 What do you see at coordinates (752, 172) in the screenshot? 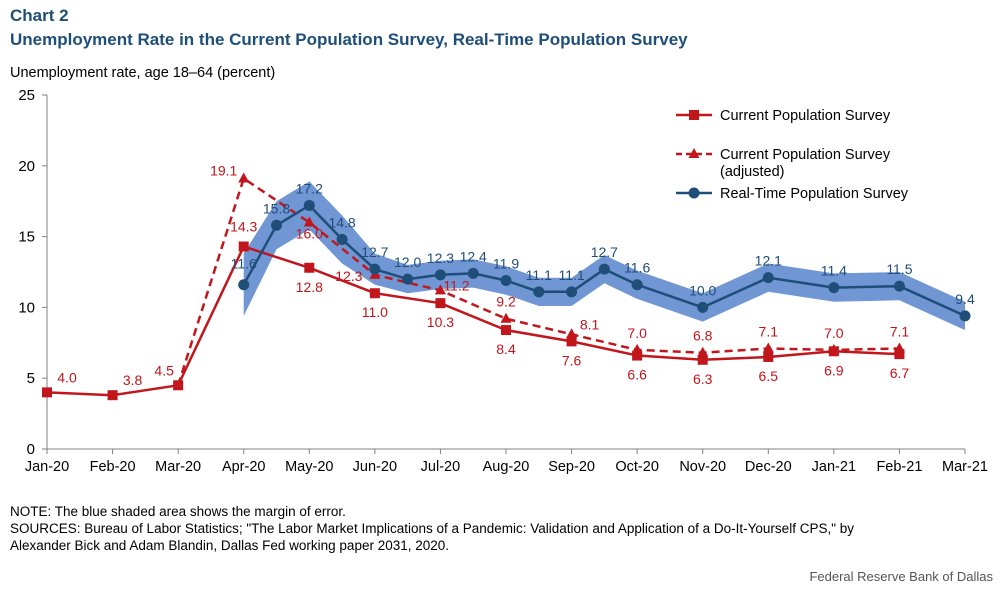
I see `legend-cps-adjusted-label-line2: (adjusted)` at bounding box center [752, 172].